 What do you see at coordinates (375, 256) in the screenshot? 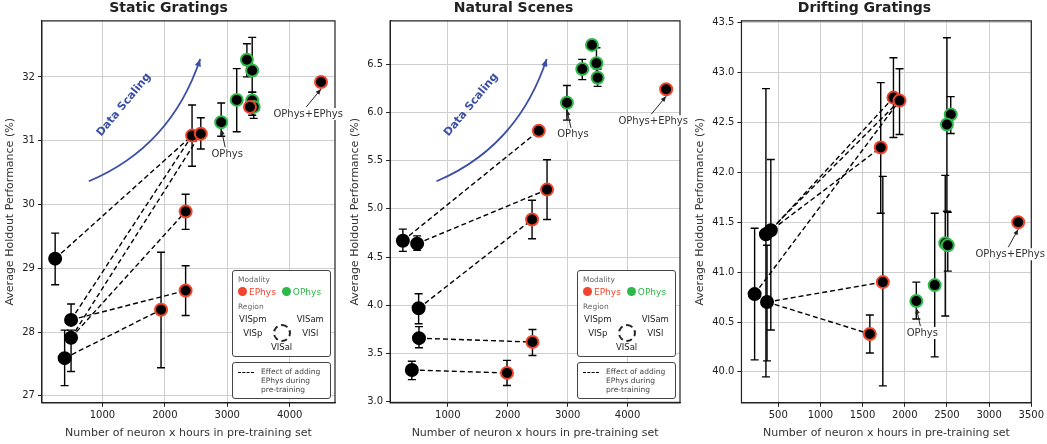
I see `y-tick-label: 4.5` at bounding box center [375, 256].